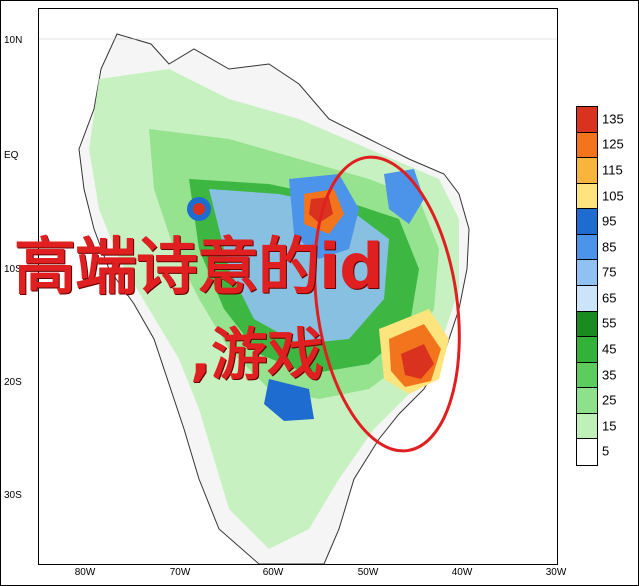 This screenshot has width=639, height=586. Describe the element at coordinates (11, 155) in the screenshot. I see `lat-label-eq: EQ` at that location.